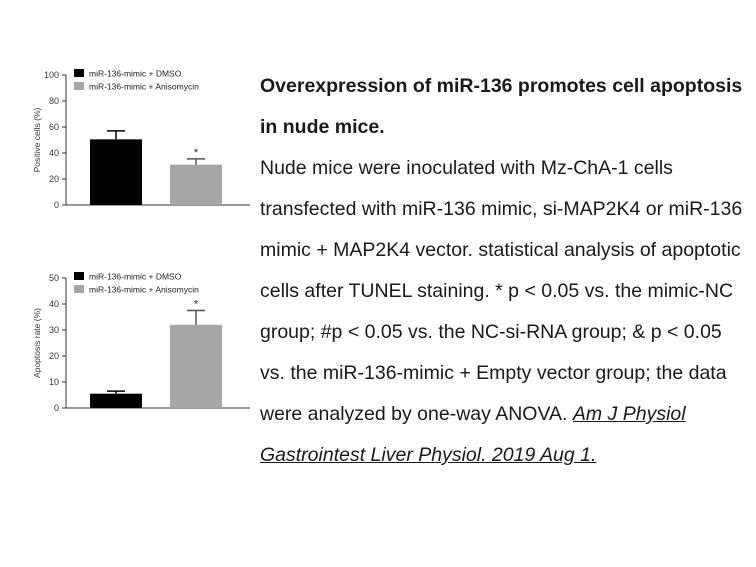 This screenshot has width=756, height=567. I want to click on y-tick-label: 60, so click(54, 127).